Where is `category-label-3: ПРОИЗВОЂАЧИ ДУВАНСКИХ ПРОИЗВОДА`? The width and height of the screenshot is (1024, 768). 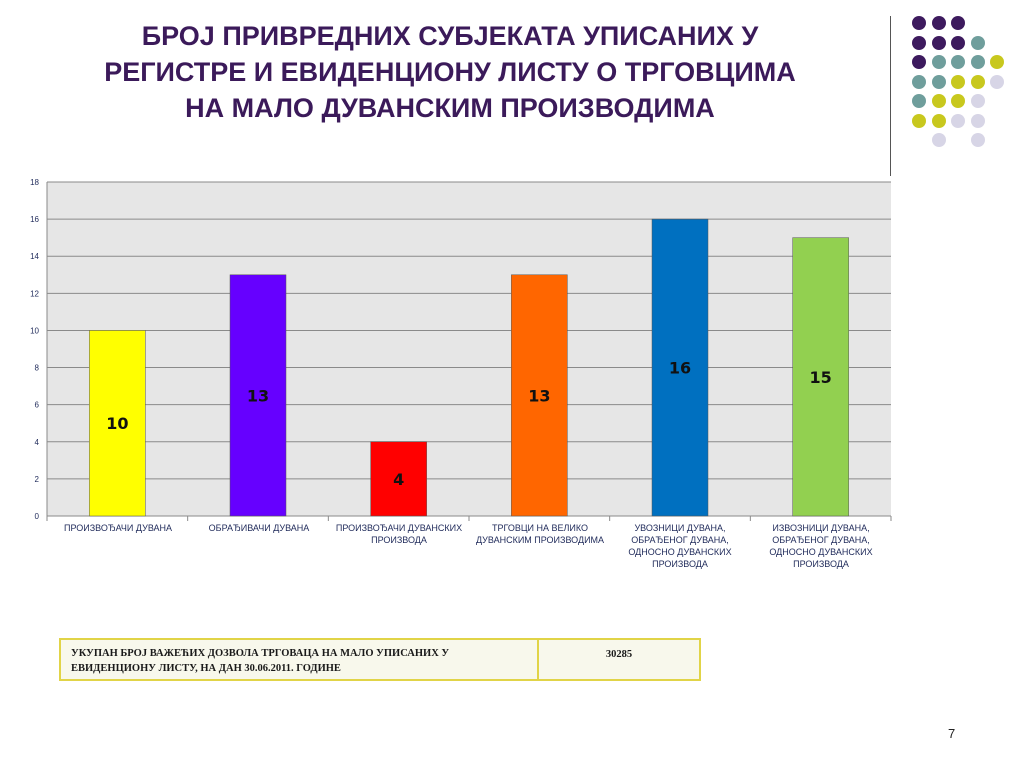 category-label-3: ПРОИЗВОЂАЧИ ДУВАНСКИХ ПРОИЗВОДА is located at coordinates (399, 534).